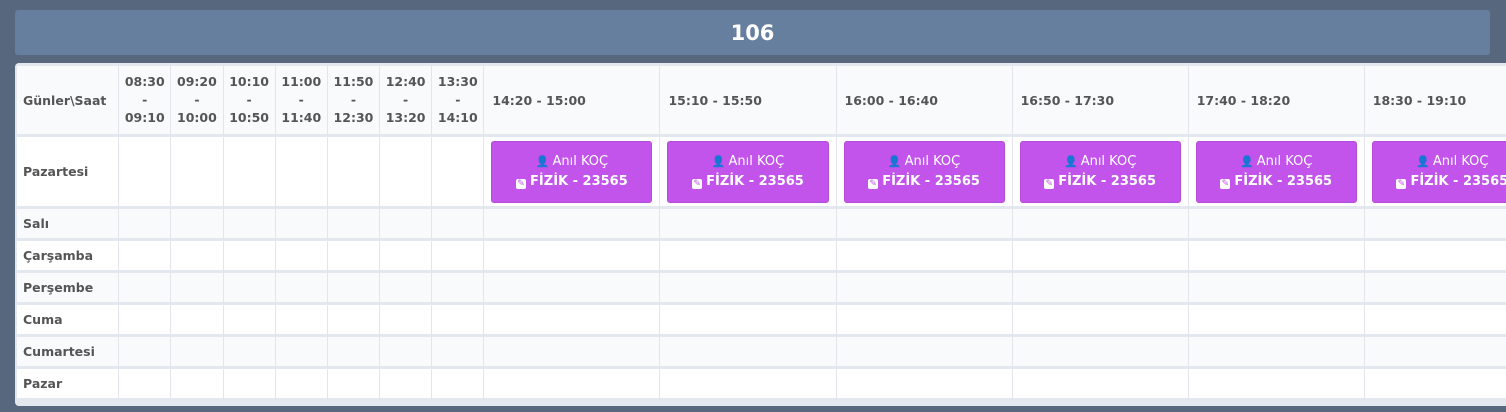 The height and width of the screenshot is (412, 1506). What do you see at coordinates (579, 181) in the screenshot?
I see `lesson-course: FİZİK - 23565` at bounding box center [579, 181].